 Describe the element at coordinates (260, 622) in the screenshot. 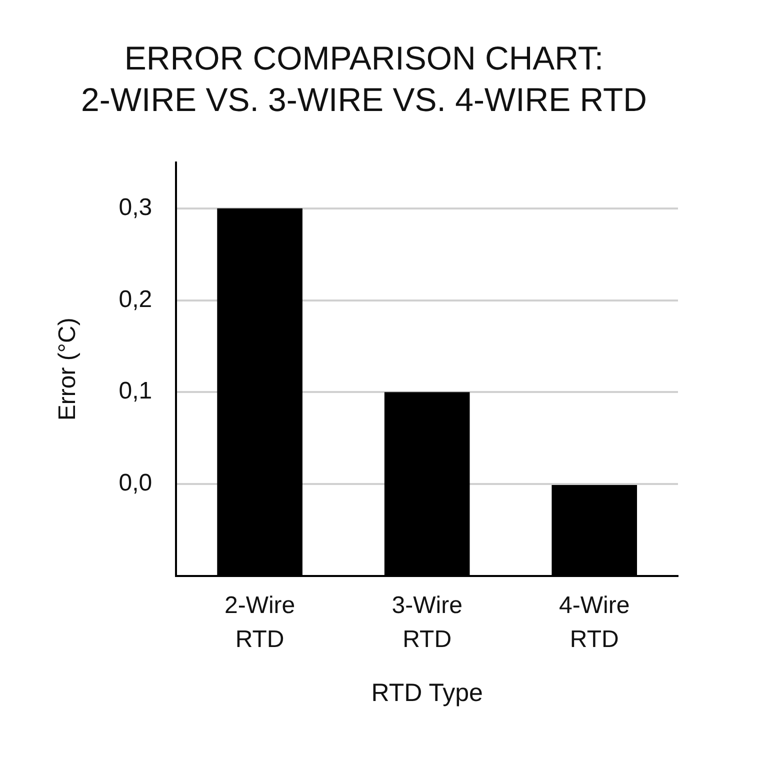

I see `x-tick-label: 2-Wire RTD` at that location.